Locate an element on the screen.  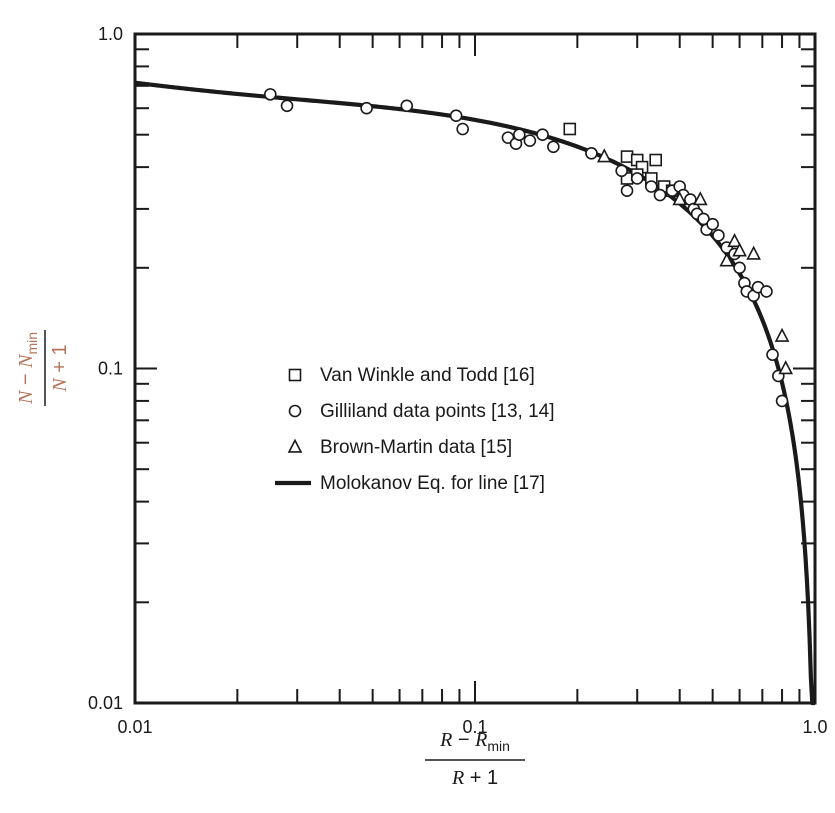
legend-circle-swatch is located at coordinates (295, 411).